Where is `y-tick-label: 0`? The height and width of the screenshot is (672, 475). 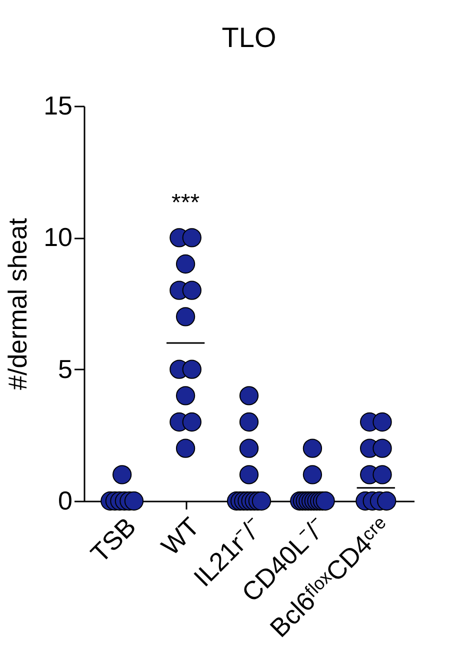 y-tick-label: 0 is located at coordinates (65, 501).